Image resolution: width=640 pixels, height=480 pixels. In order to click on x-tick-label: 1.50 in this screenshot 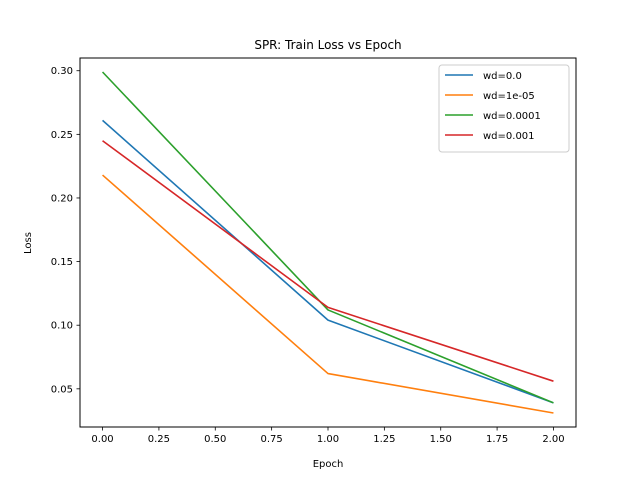, I will do `click(441, 439)`.